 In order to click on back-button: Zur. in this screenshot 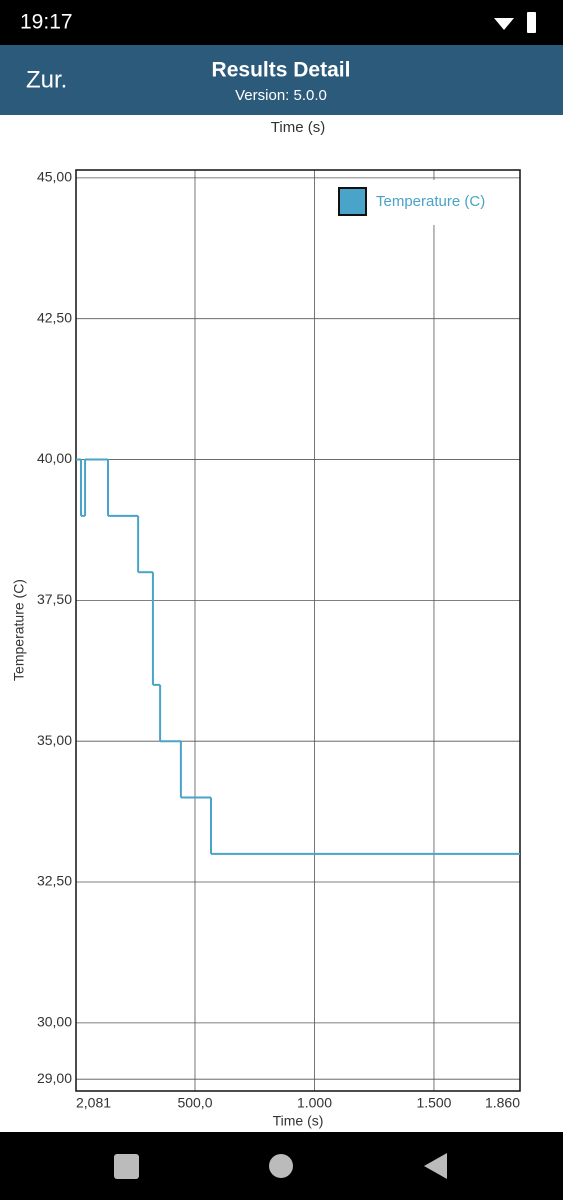, I will do `click(46, 79)`.